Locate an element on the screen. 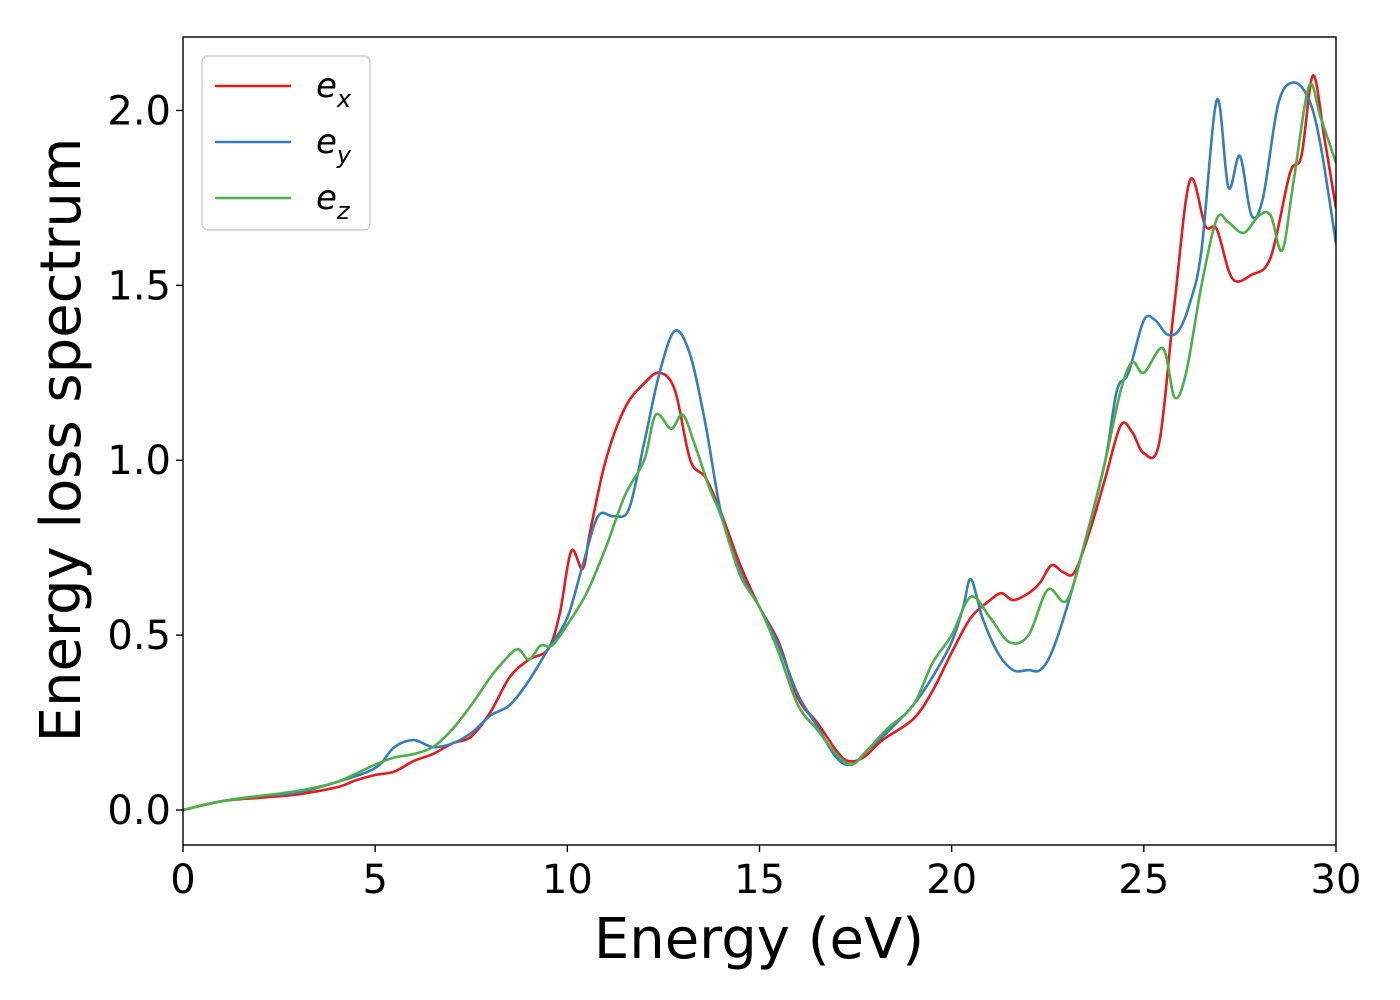 Image resolution: width=1400 pixels, height=1000 pixels. y-tick-label: 1.0 is located at coordinates (139, 461).